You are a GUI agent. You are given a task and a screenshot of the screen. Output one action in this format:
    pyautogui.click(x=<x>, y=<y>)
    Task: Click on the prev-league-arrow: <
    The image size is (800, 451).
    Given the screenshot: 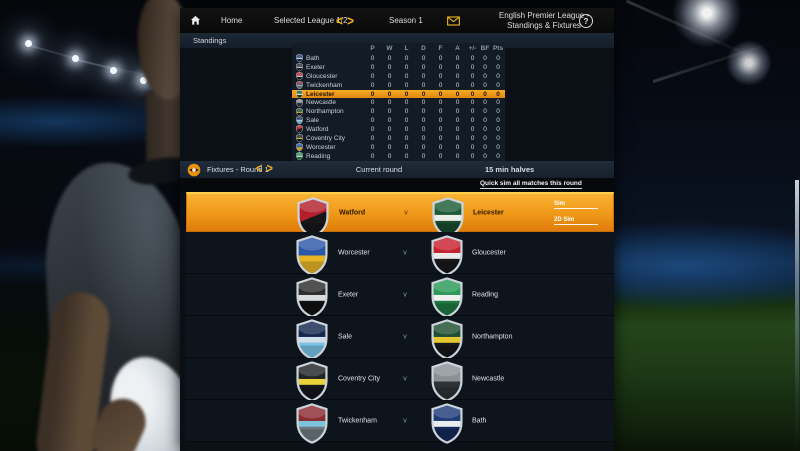 What is the action you would take?
    pyautogui.click(x=340, y=20)
    